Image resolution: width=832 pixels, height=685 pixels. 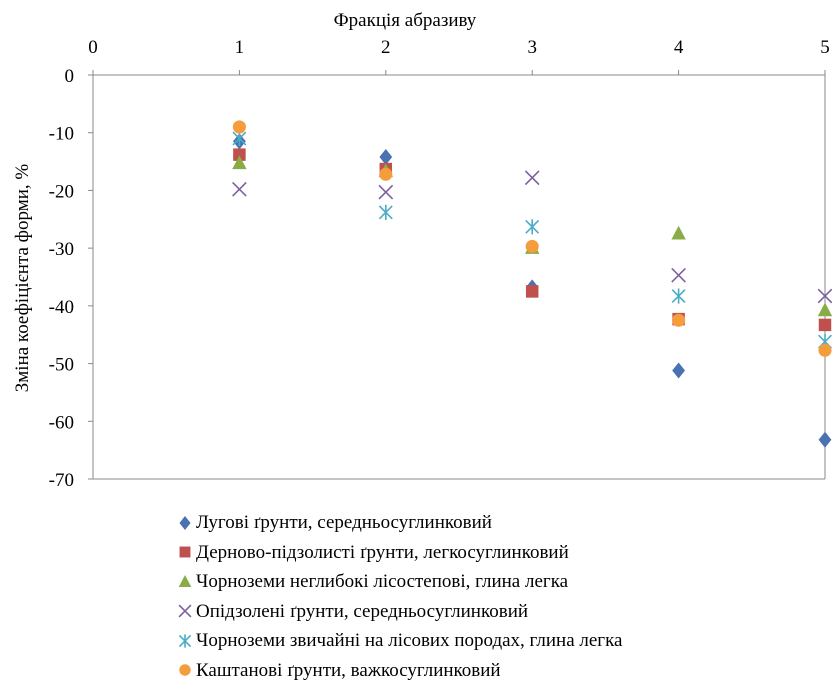 What do you see at coordinates (61, 365) in the screenshot?
I see `y-tick-label: -50` at bounding box center [61, 365].